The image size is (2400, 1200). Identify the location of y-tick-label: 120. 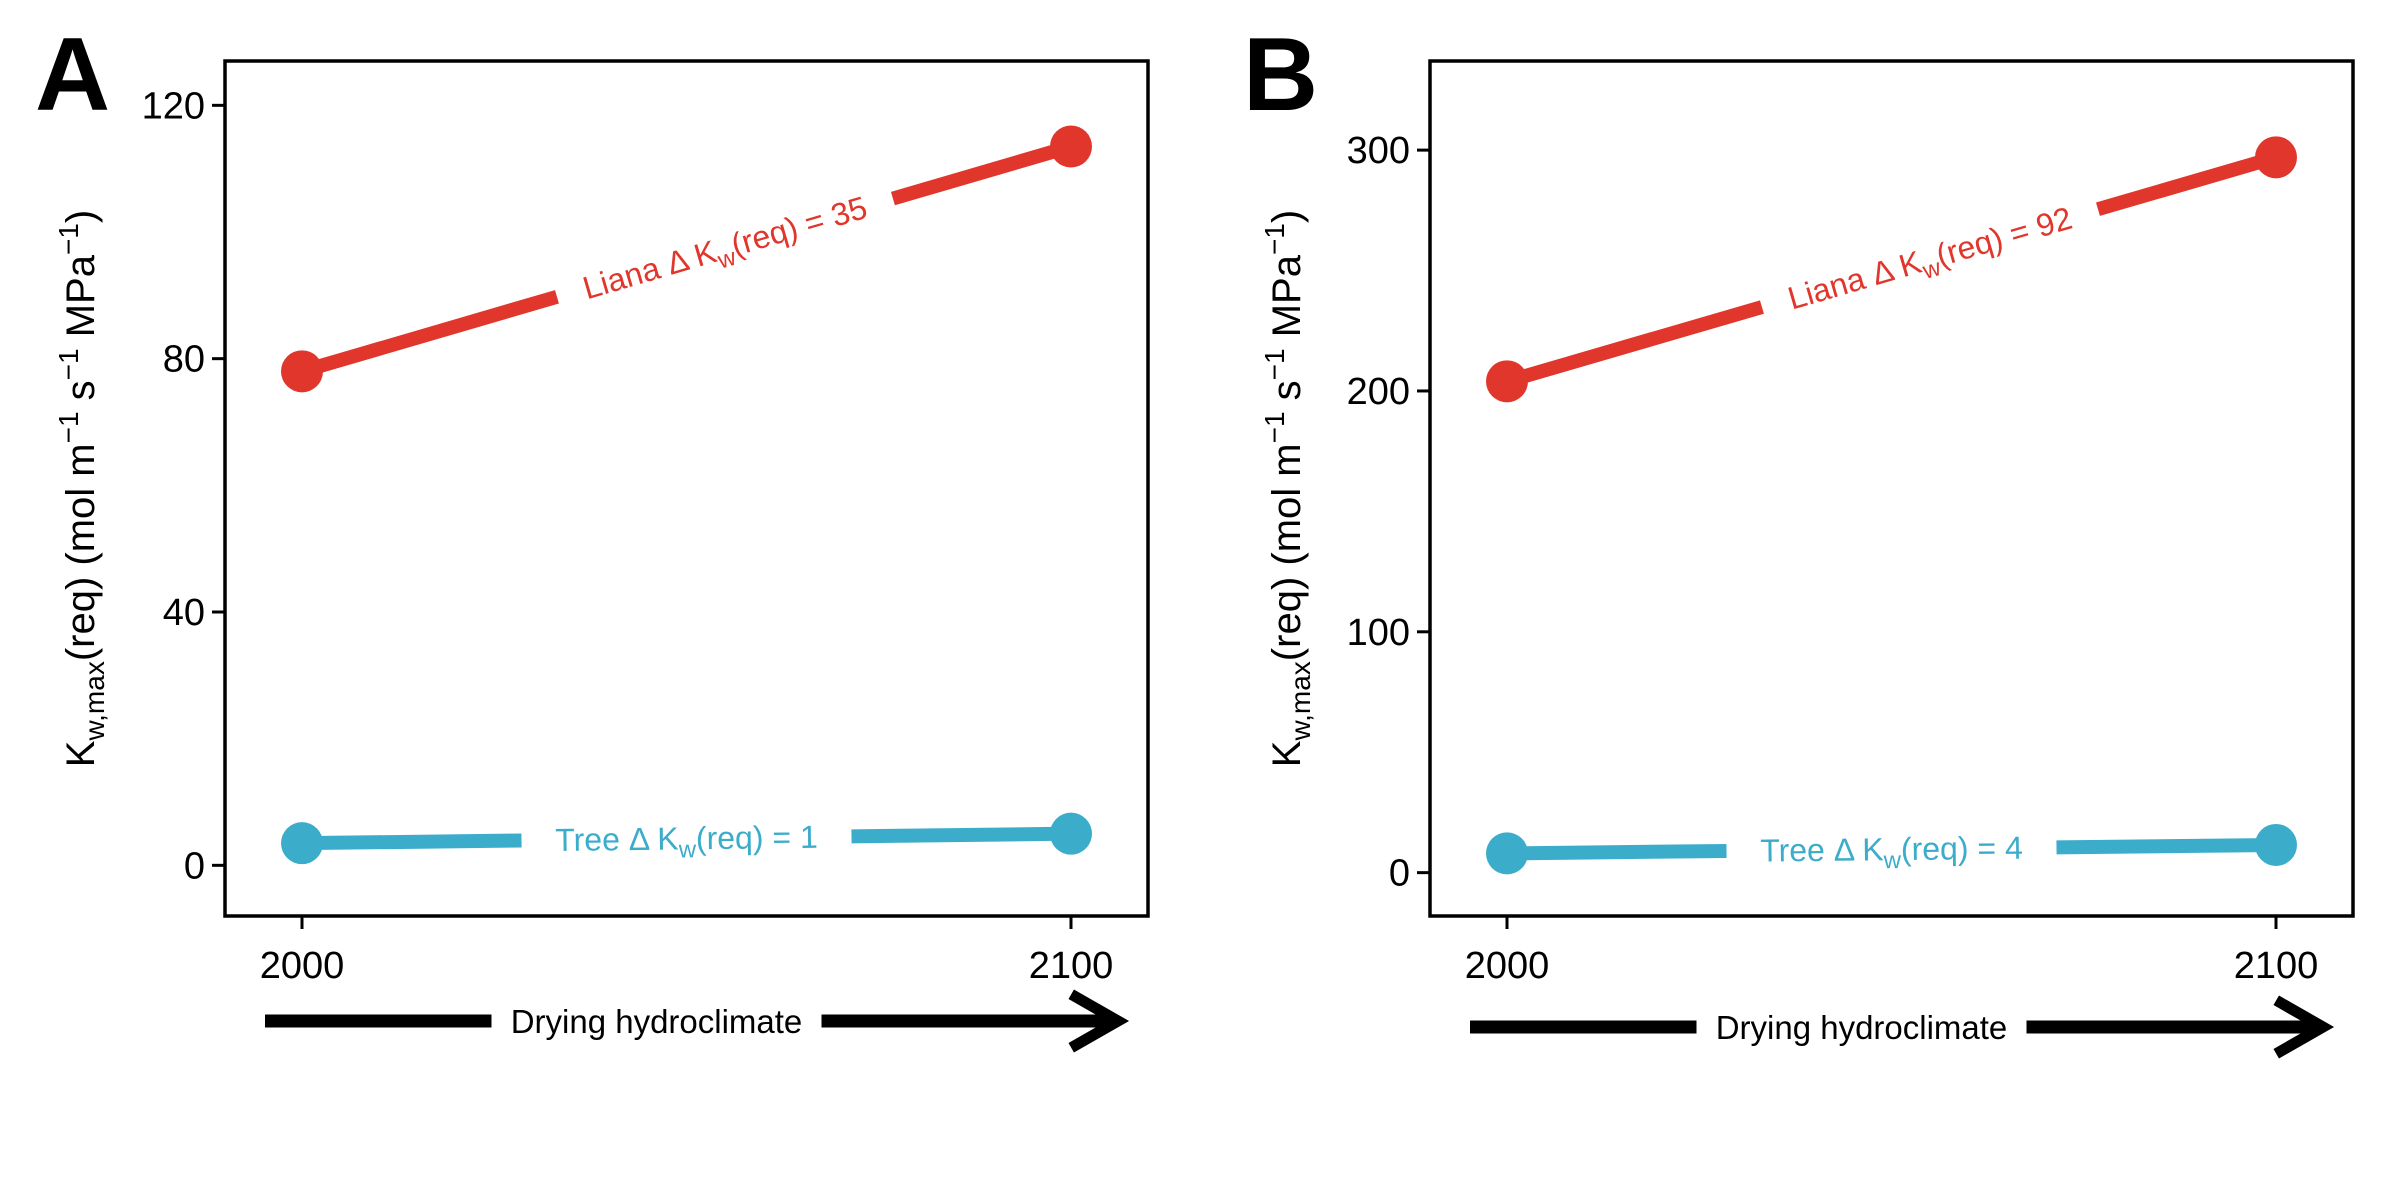
(173, 106).